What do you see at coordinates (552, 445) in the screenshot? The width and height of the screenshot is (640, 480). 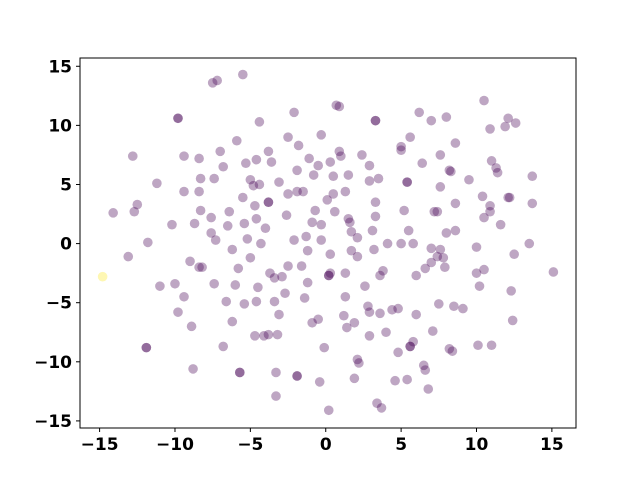 I see `x-tick-label: 15` at bounding box center [552, 445].